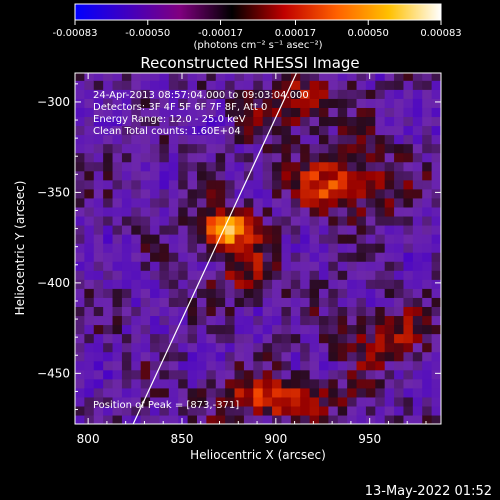 This screenshot has width=500, height=500. I want to click on chart-title: Reconstructed RHESSI Image, so click(249, 63).